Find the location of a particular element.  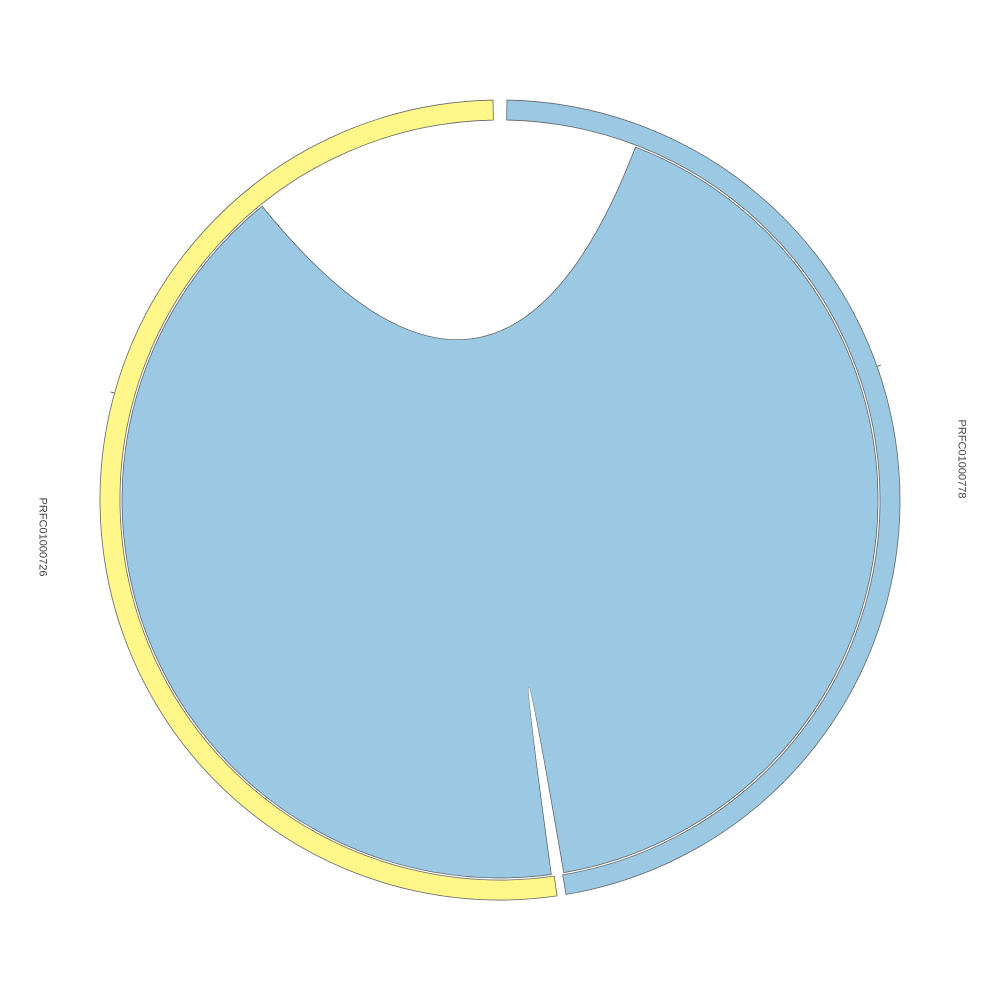

sector-label-1: PRFC01000726 is located at coordinates (42, 537).